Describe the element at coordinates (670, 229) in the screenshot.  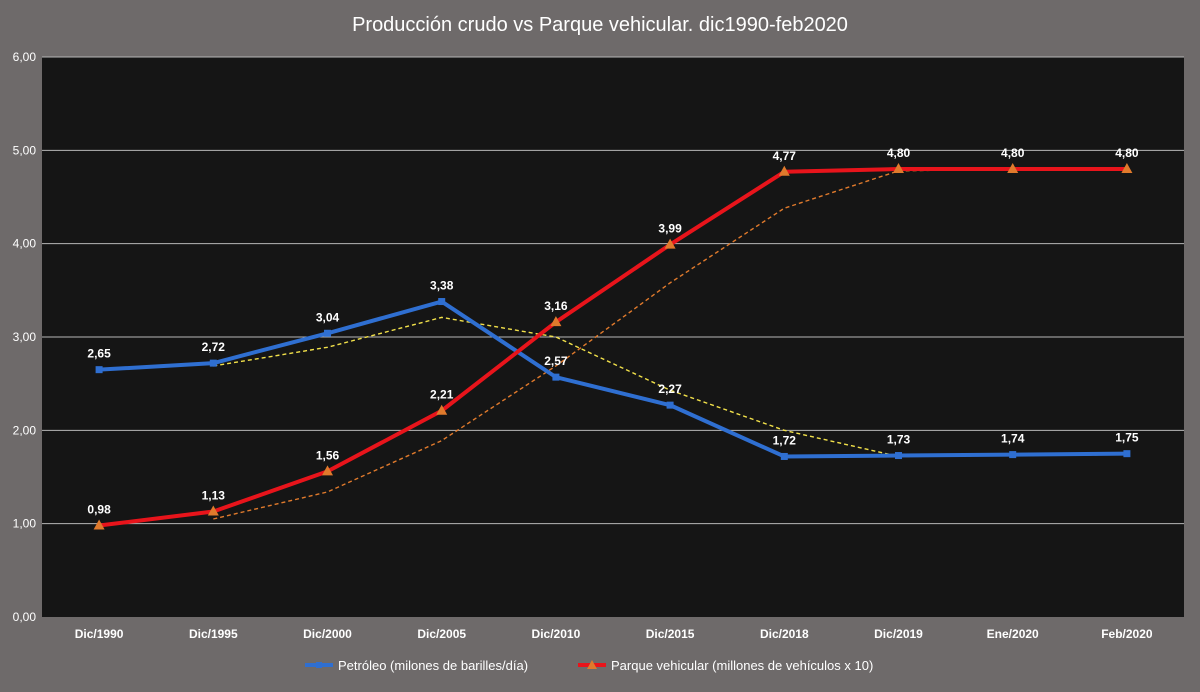
I see `parque-data-label: 3,99` at that location.